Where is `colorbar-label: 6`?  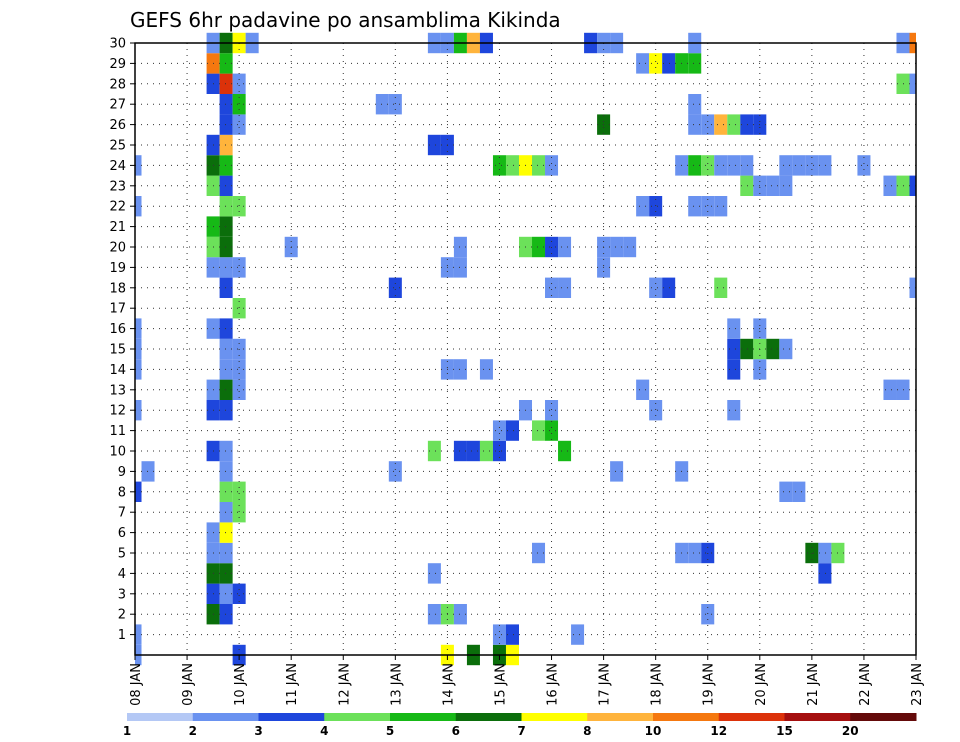
colorbar-label: 6 is located at coordinates (456, 731).